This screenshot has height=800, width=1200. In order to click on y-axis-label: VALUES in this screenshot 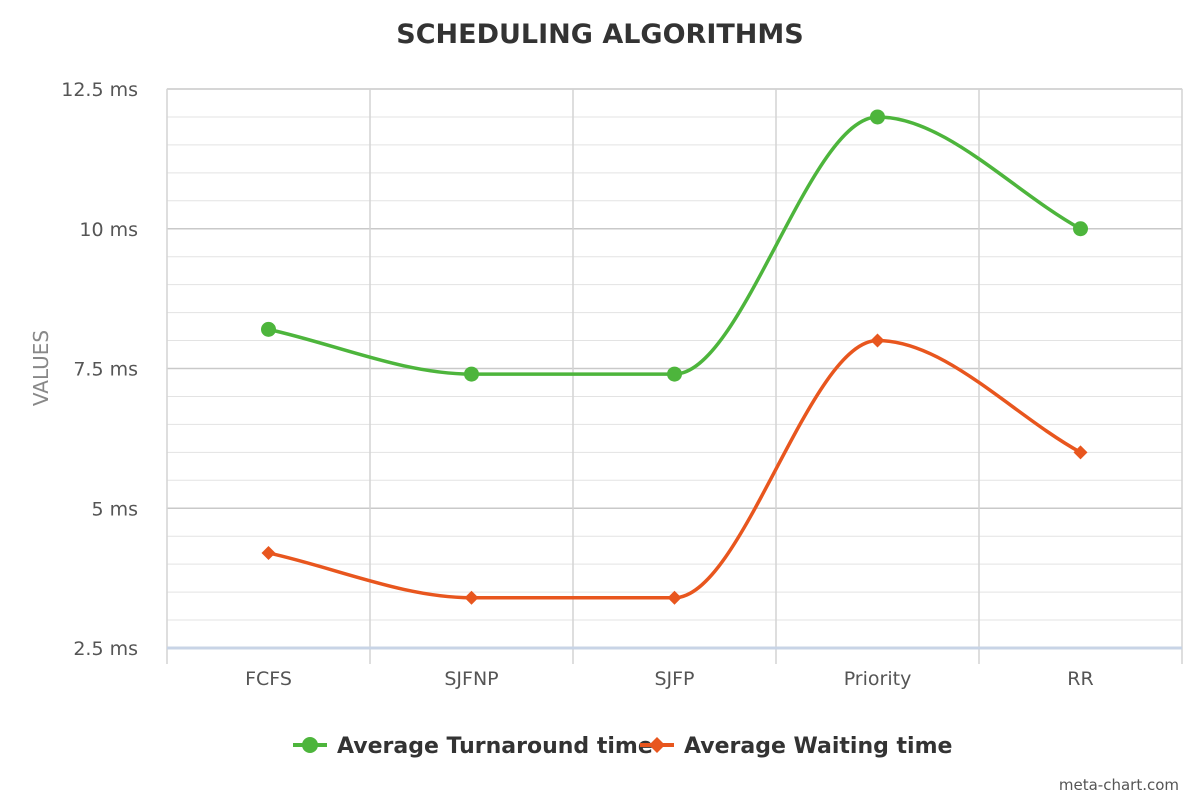, I will do `click(41, 368)`.